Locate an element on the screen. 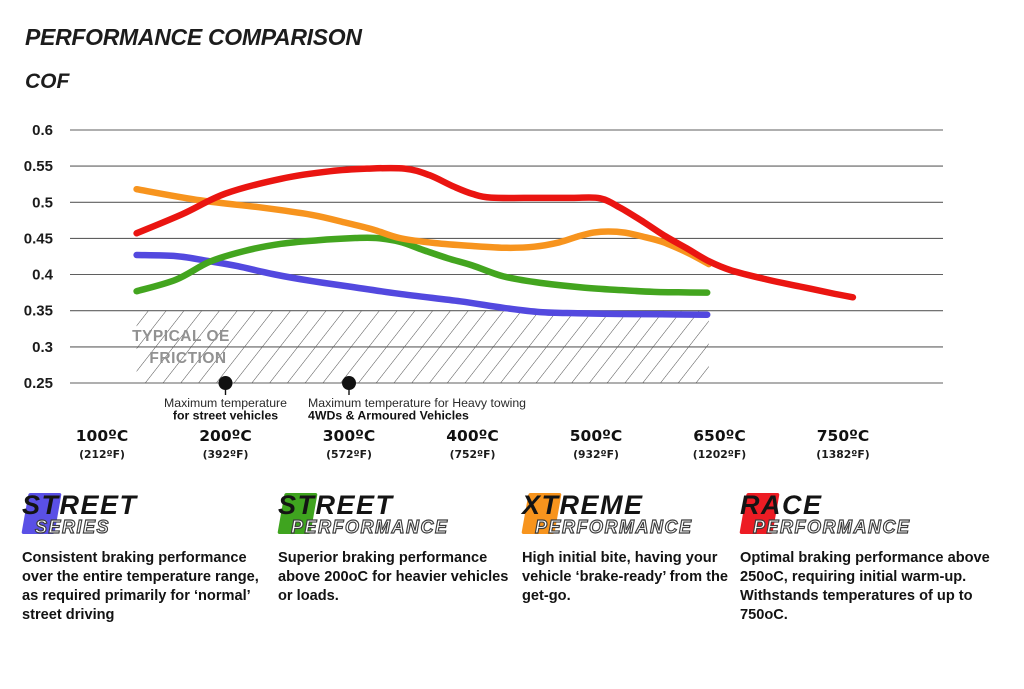 This screenshot has height=689, width=1024. legend-title-line1: XTREME is located at coordinates (583, 505).